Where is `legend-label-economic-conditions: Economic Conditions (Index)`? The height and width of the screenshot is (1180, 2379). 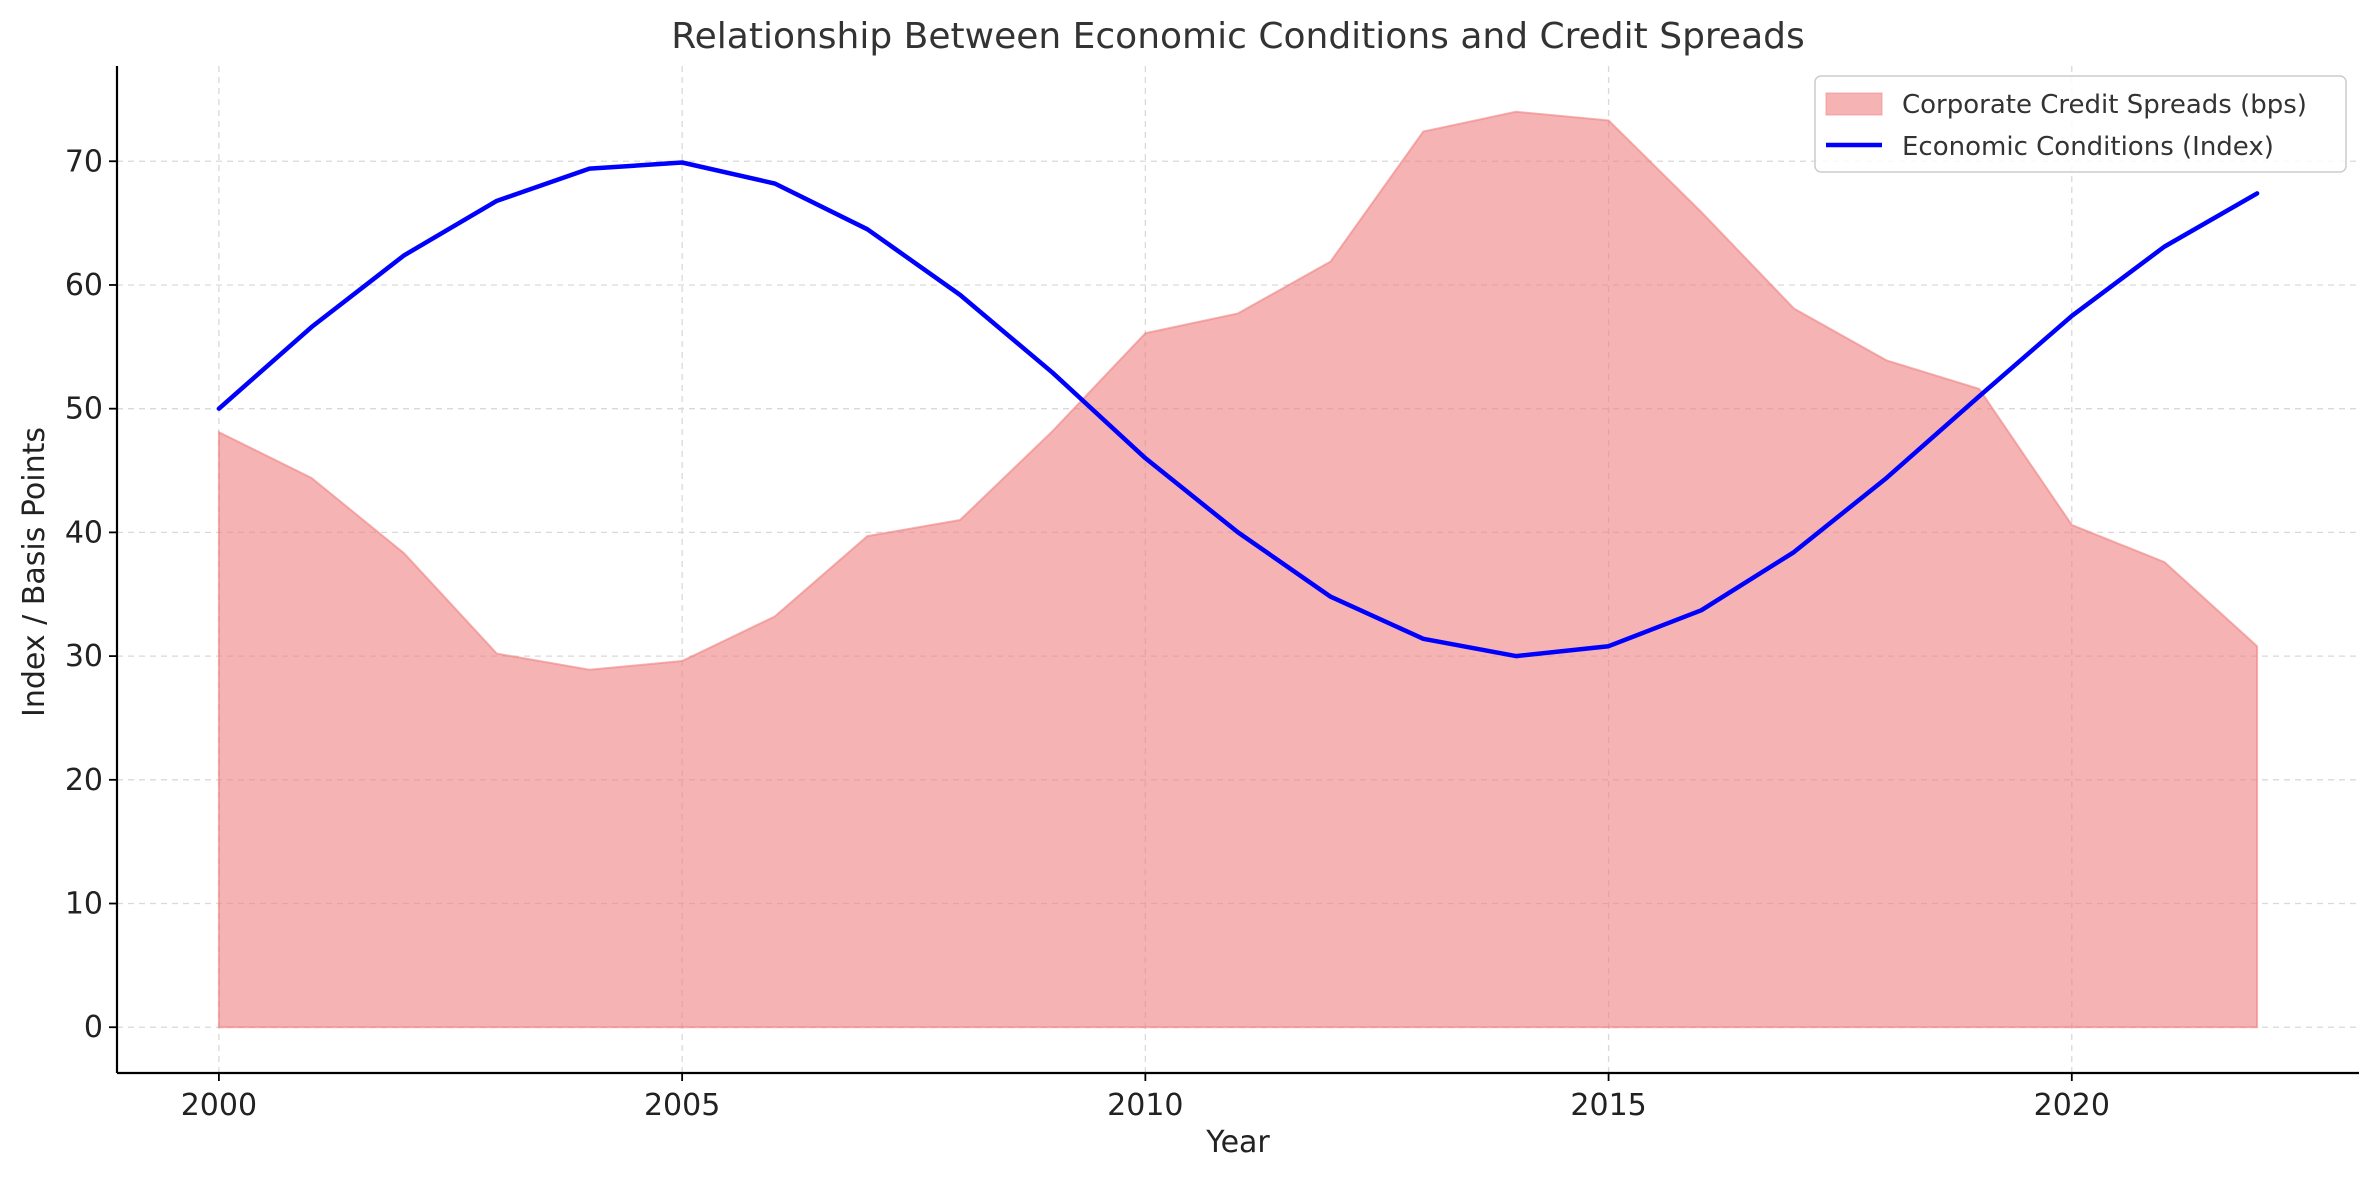 legend-label-economic-conditions: Economic Conditions (Index) is located at coordinates (2088, 147).